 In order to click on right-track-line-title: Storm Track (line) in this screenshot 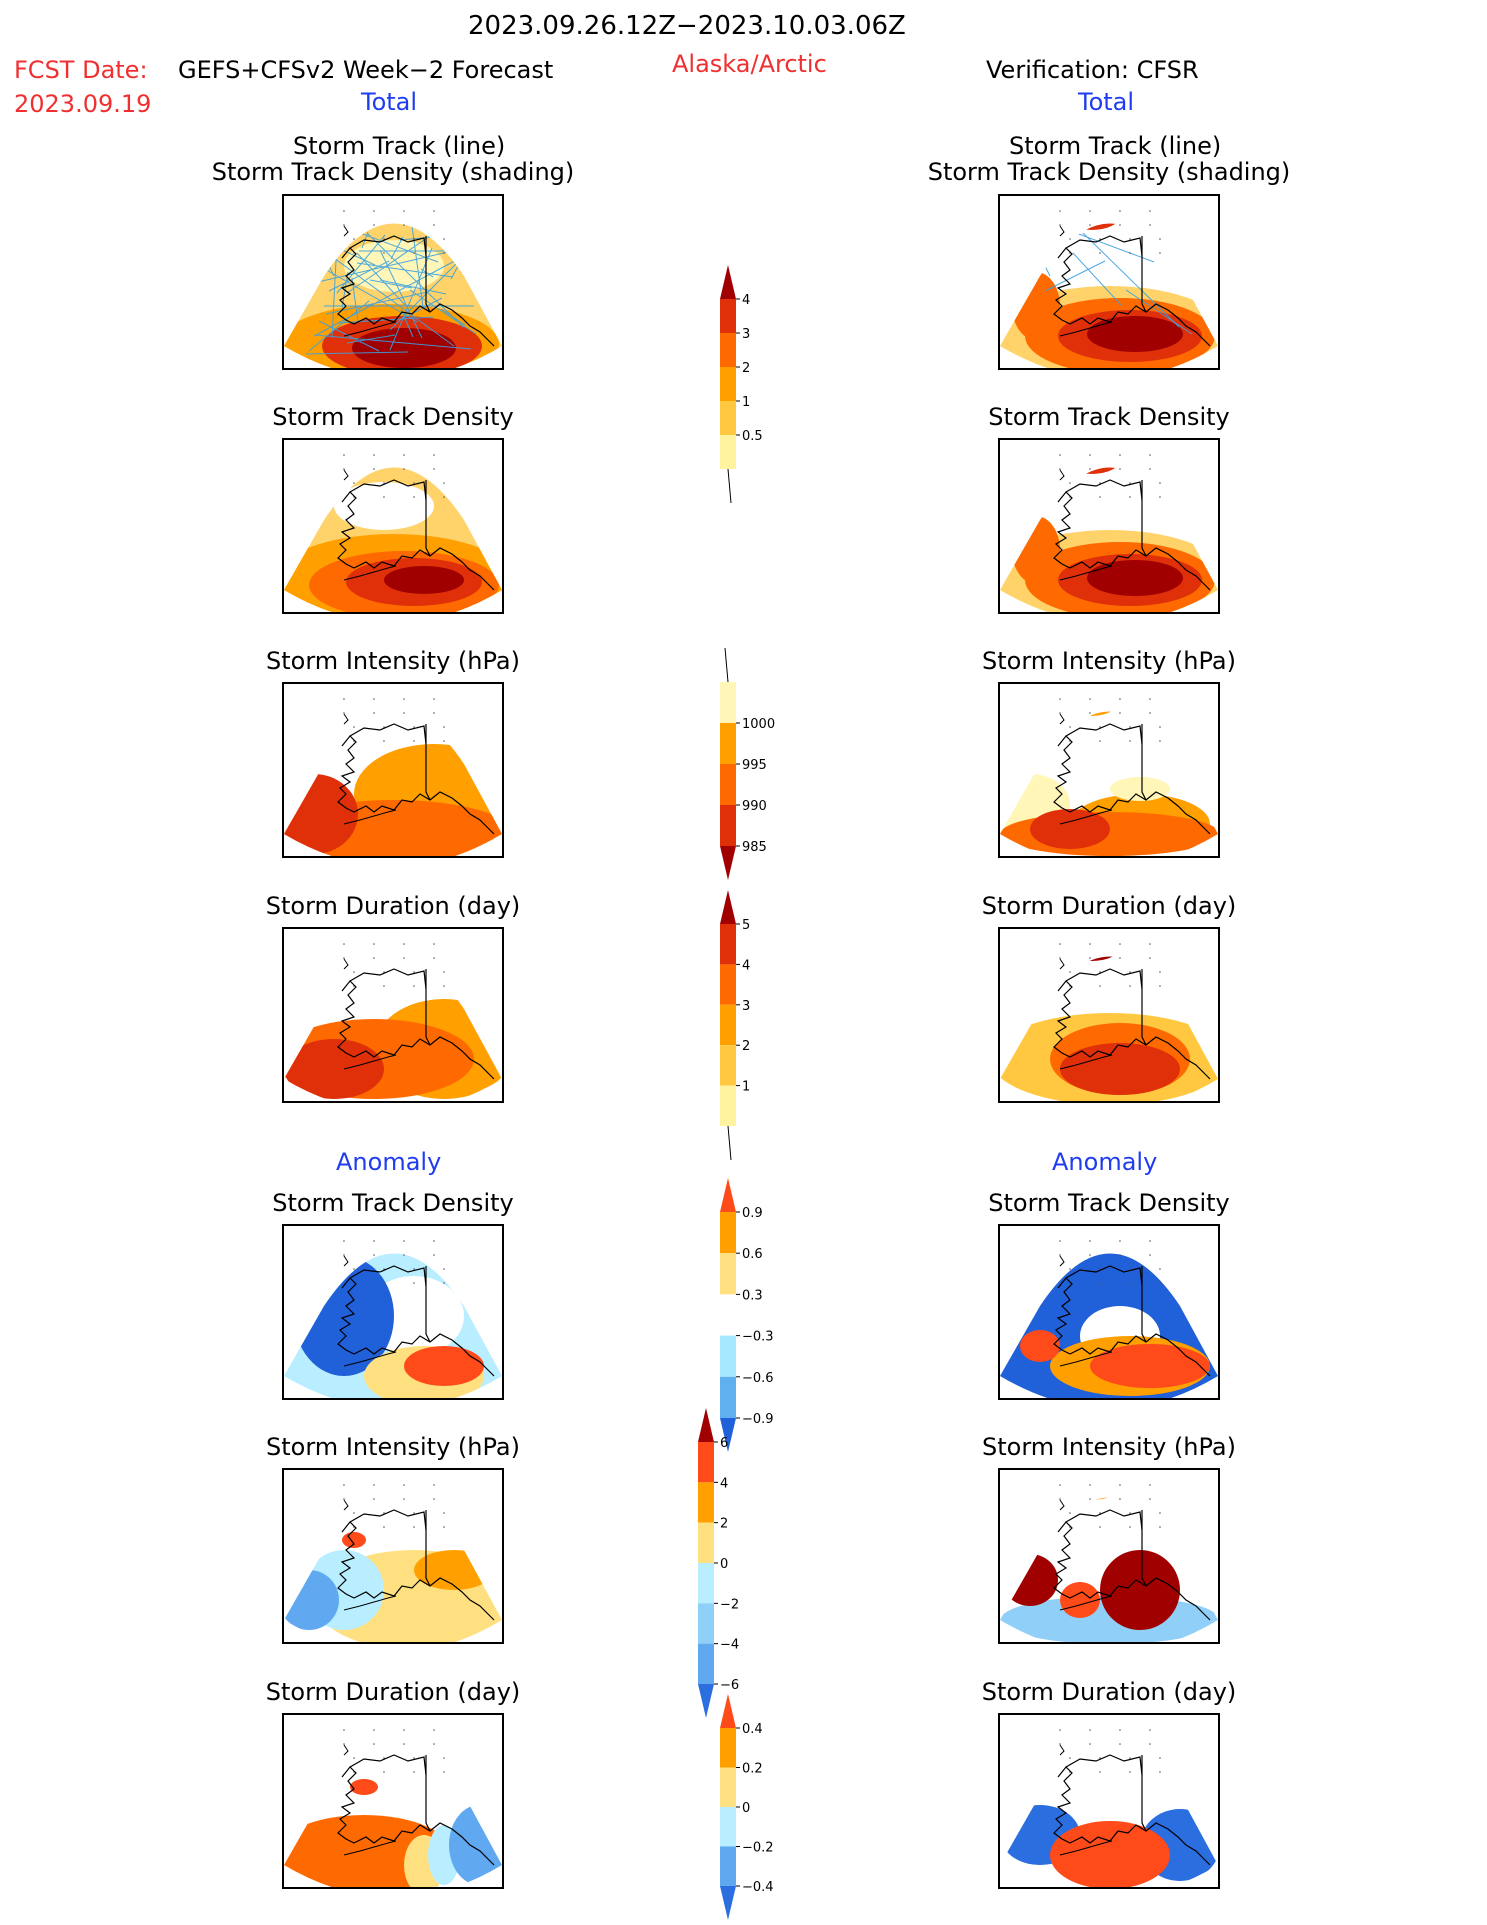, I will do `click(1115, 146)`.